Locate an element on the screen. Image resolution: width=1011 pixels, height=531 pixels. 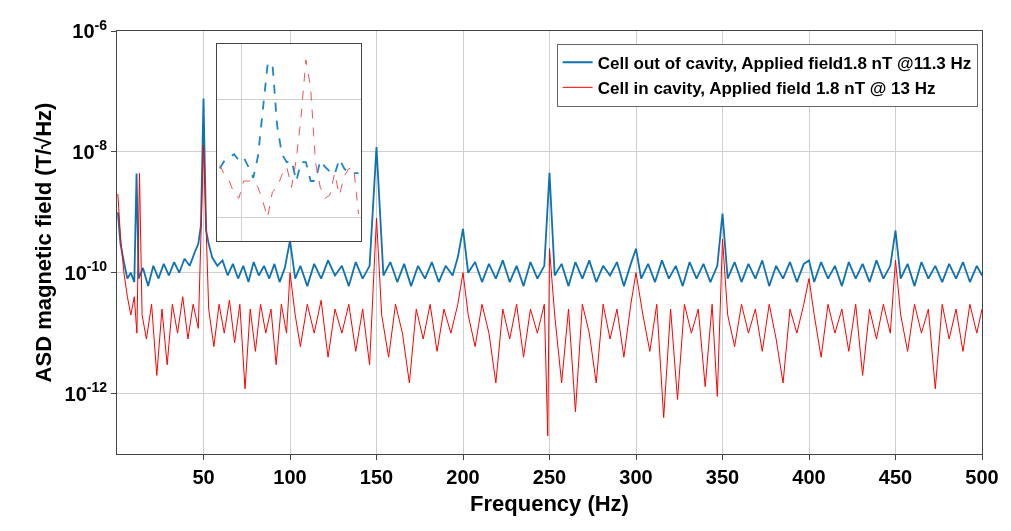
x-axis-title: Frequency (Hz) is located at coordinates (549, 503).